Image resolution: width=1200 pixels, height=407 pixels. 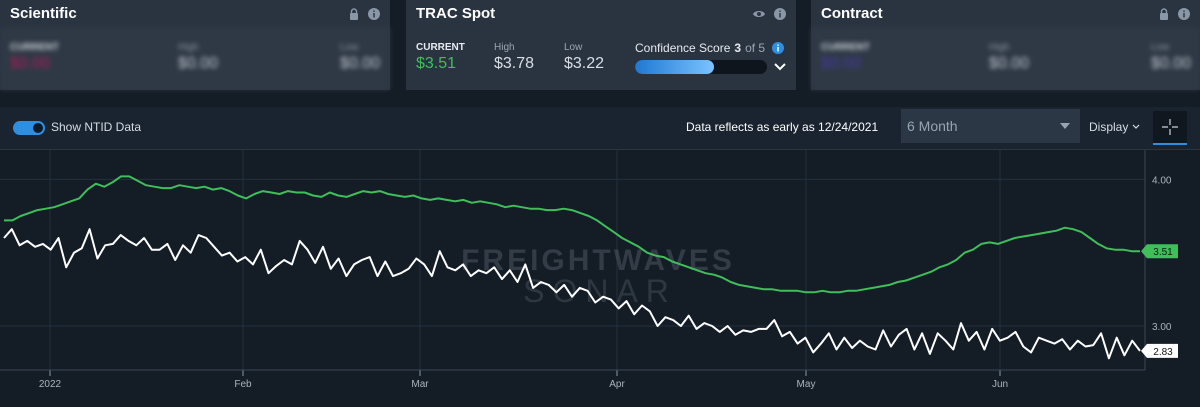 I want to click on contract-card: Contract CURRENT $0.00 High $0.00 Low $0.00, so click(x=1005, y=45).